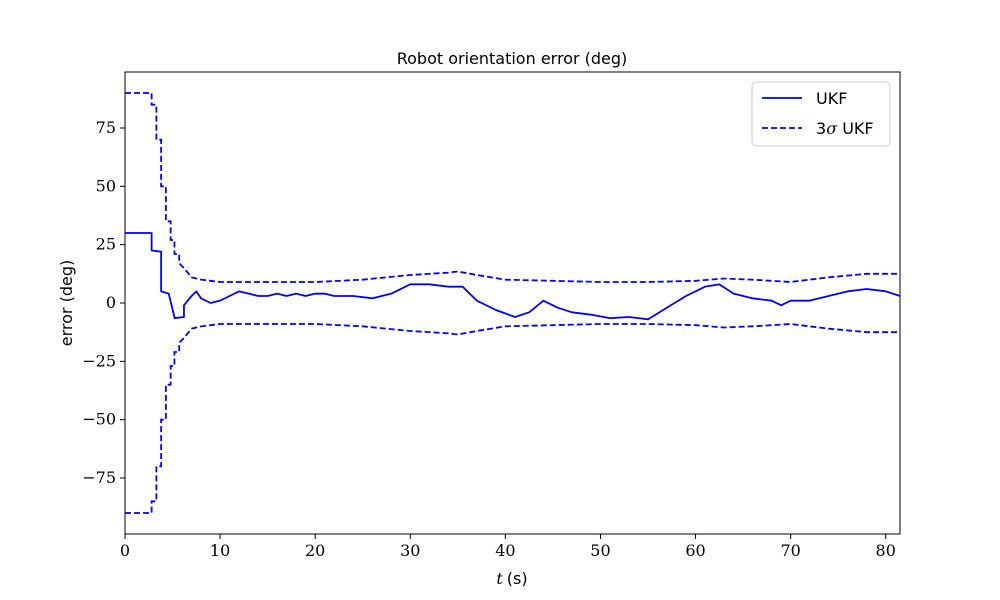 This screenshot has height=600, width=1000. What do you see at coordinates (517, 578) in the screenshot?
I see `x-axis-label-unit: (s)` at bounding box center [517, 578].